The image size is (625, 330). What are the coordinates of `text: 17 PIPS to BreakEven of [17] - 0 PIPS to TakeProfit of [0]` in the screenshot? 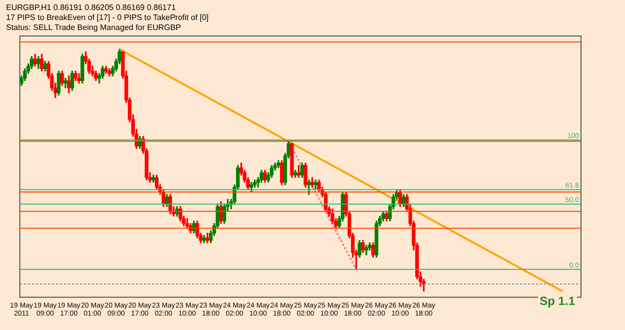 It's located at (107, 18).